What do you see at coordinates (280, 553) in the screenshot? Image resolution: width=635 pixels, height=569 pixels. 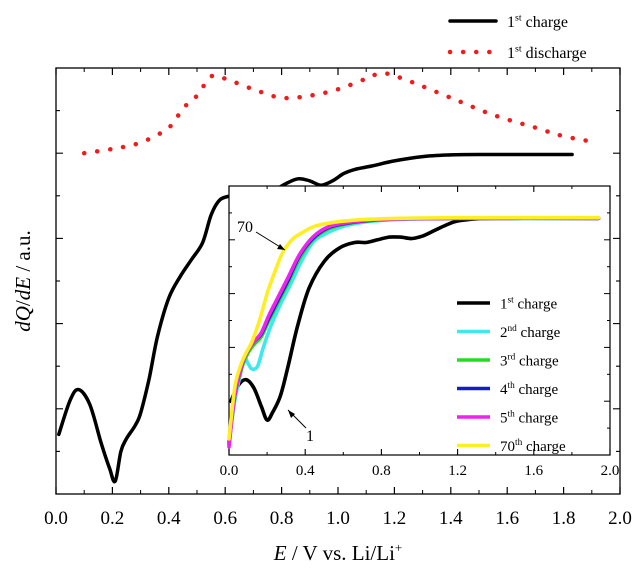 I see `x-axis-label-var: E` at bounding box center [280, 553].